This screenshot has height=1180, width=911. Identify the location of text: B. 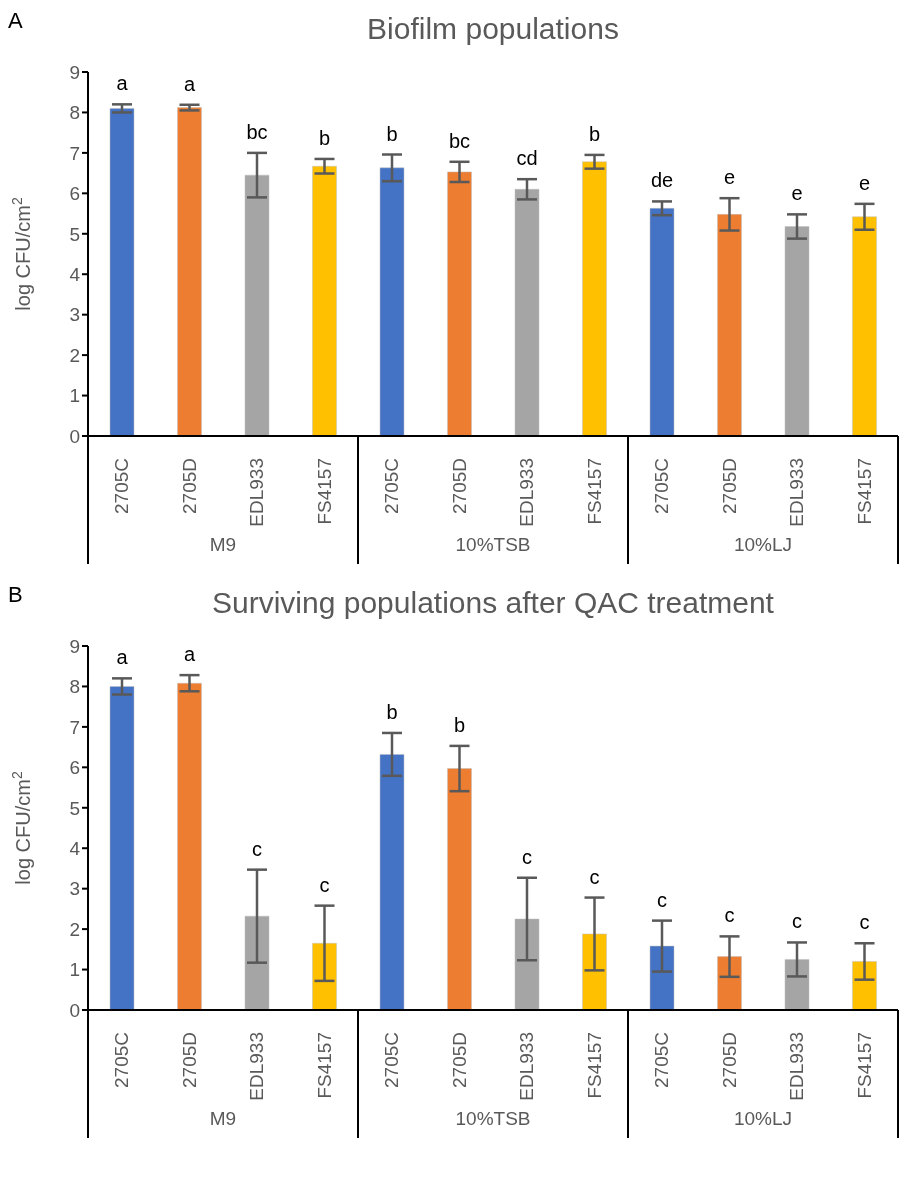
(15, 595).